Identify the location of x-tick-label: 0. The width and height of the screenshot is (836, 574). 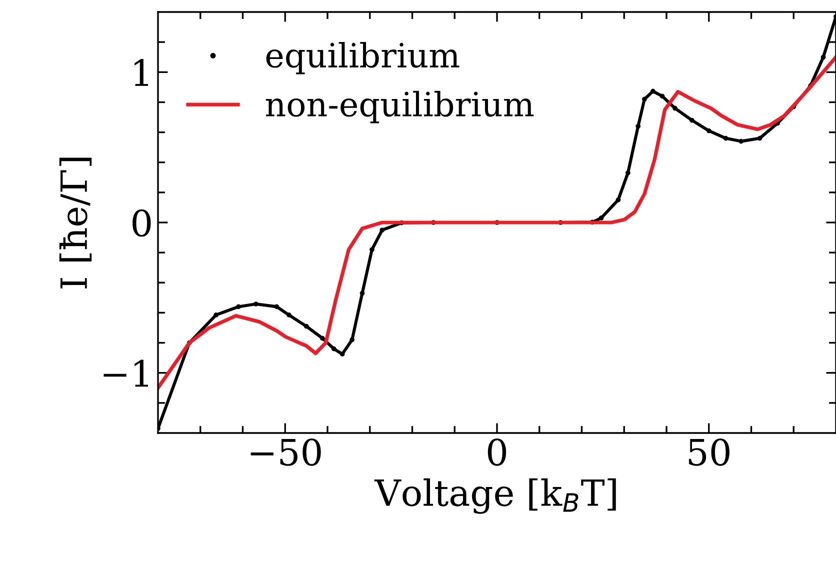
(497, 452).